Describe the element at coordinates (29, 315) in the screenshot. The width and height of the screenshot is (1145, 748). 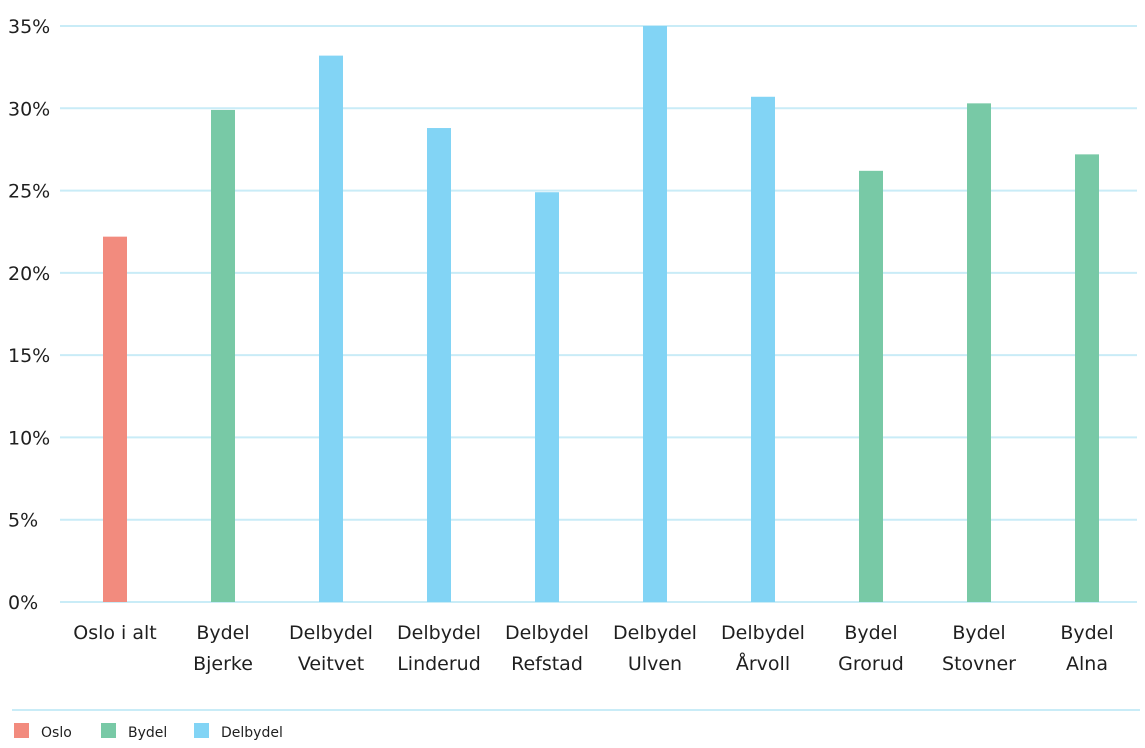
I see `y-axis-tick-labels: 0% 5% 10% 15% 20% 25% 30% 35%` at that location.